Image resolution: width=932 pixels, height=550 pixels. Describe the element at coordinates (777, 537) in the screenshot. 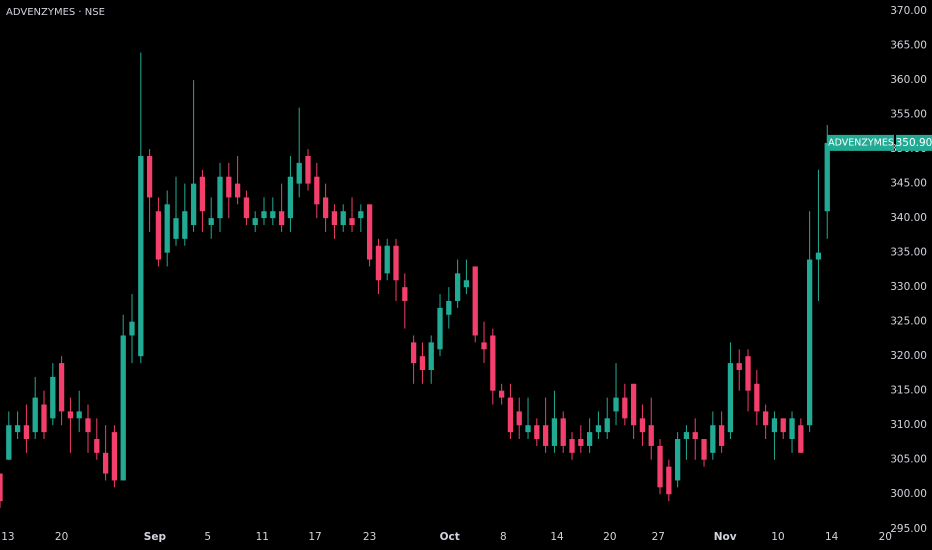

I see `x-tick-label: 10` at that location.